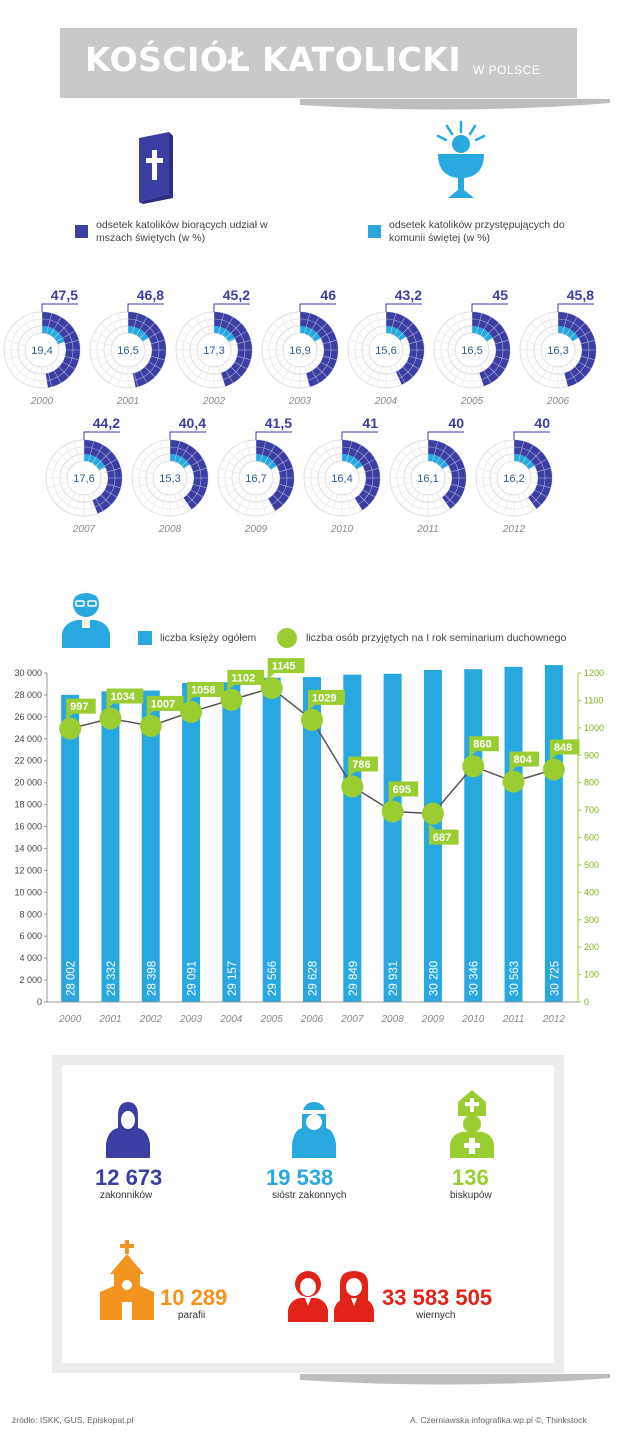 The height and width of the screenshot is (1440, 620). Describe the element at coordinates (151, 1019) in the screenshot. I see `x-tick-label: 2002` at that location.